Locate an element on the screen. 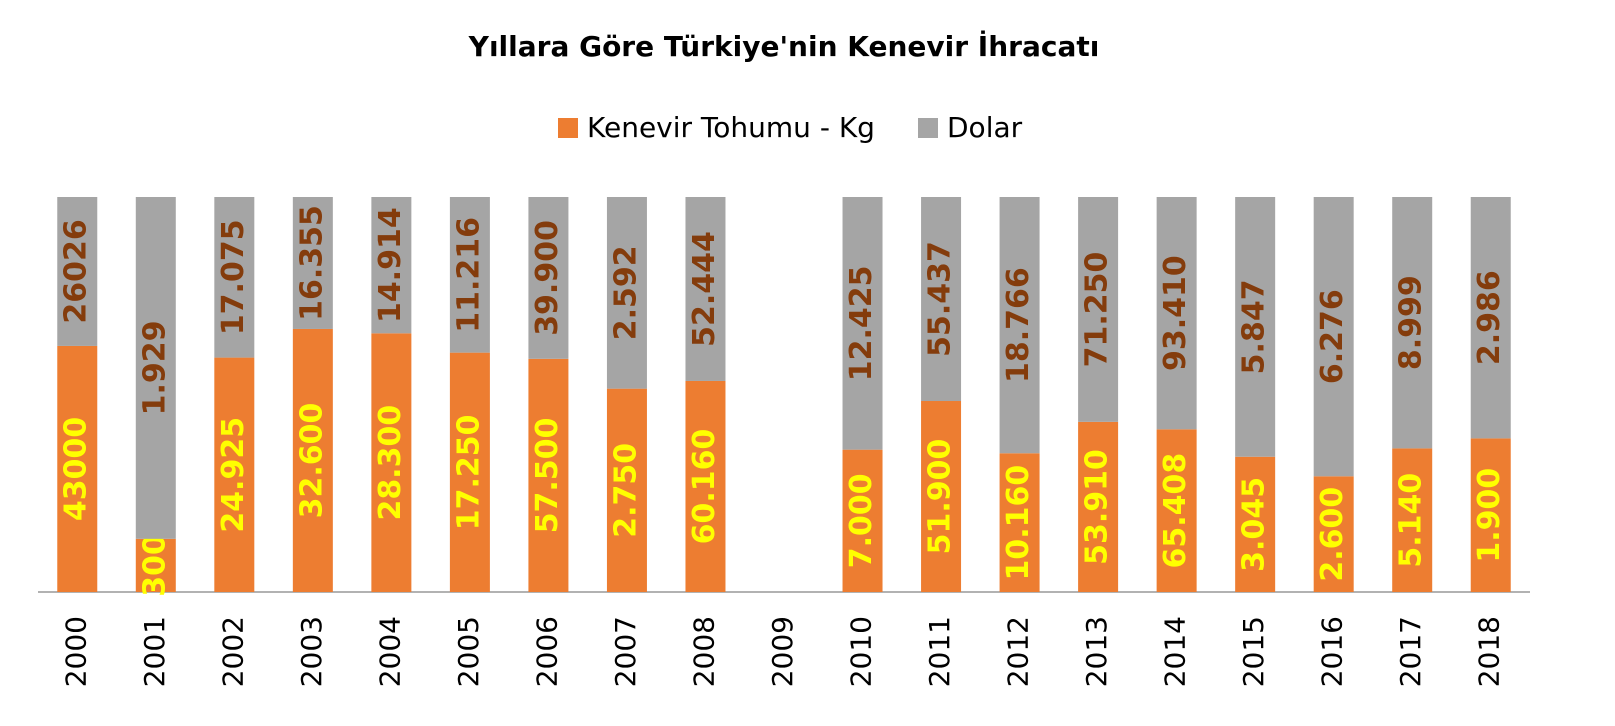  data-label: 93.410 is located at coordinates (1175, 313).